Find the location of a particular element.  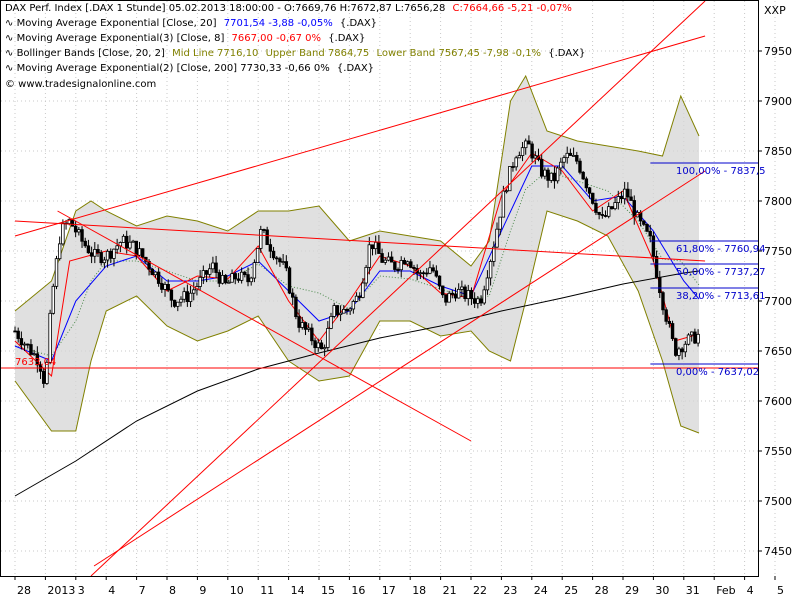

x-tick-label: 21 is located at coordinates (450, 590).